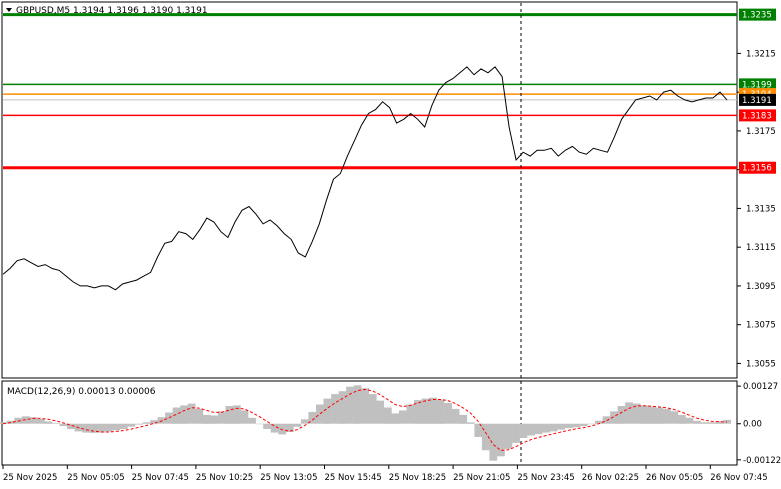 The height and width of the screenshot is (489, 781). Describe the element at coordinates (30, 478) in the screenshot. I see `time-tick-label: 25 Nov 2025` at that location.